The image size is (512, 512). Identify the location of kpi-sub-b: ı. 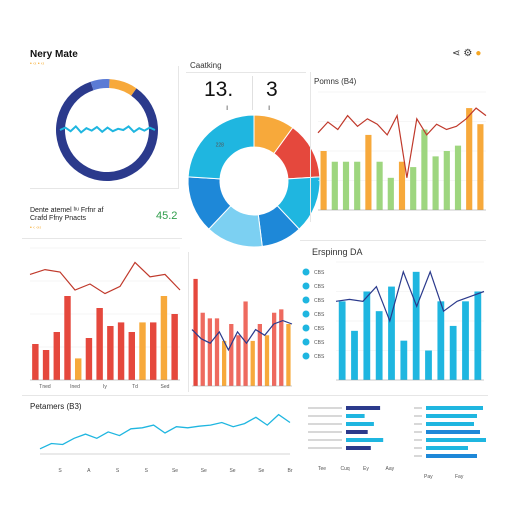
(269, 107).